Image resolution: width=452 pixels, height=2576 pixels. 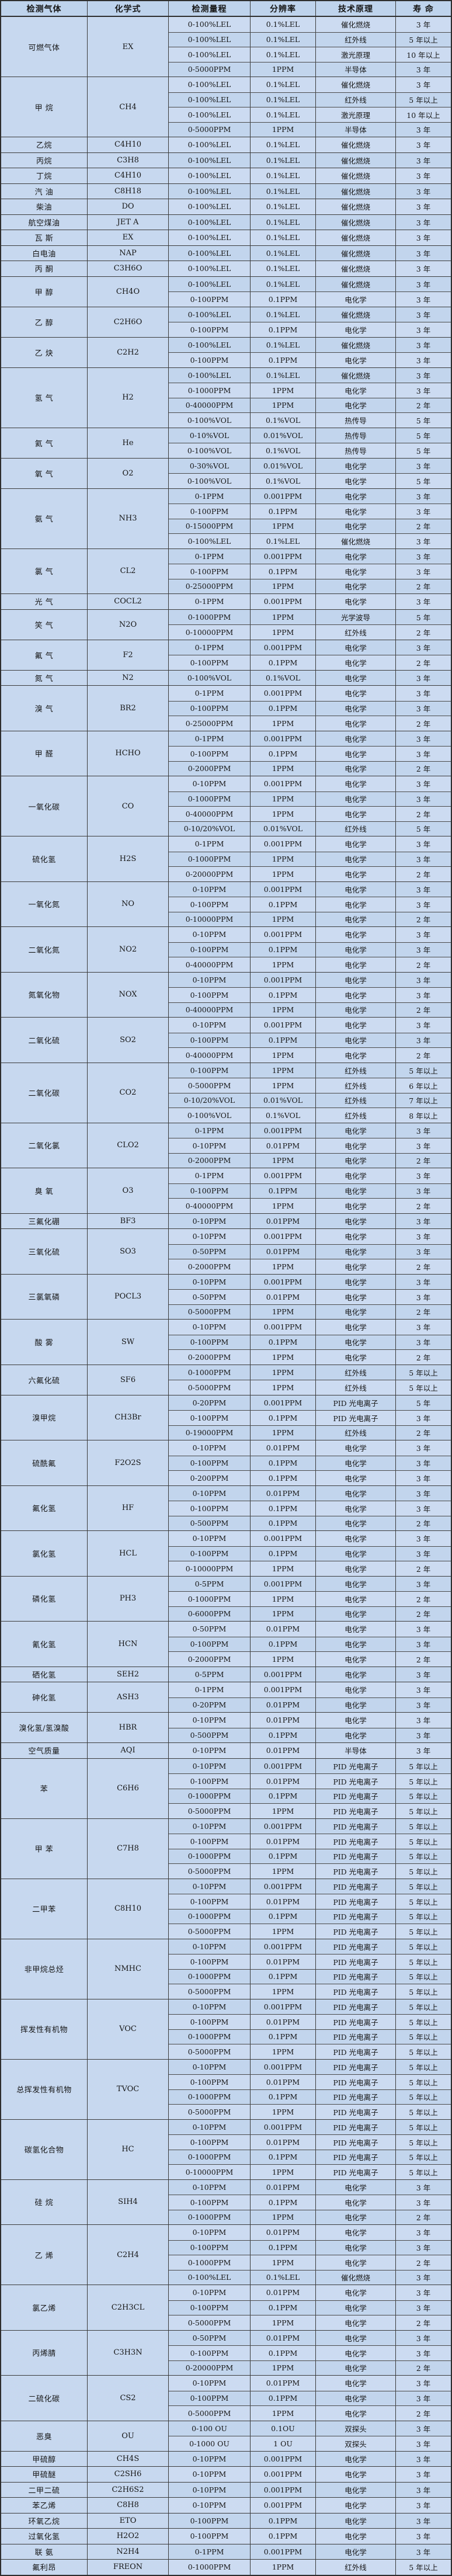 What do you see at coordinates (44, 8) in the screenshot?
I see `column-header-gas: 检测气体` at bounding box center [44, 8].